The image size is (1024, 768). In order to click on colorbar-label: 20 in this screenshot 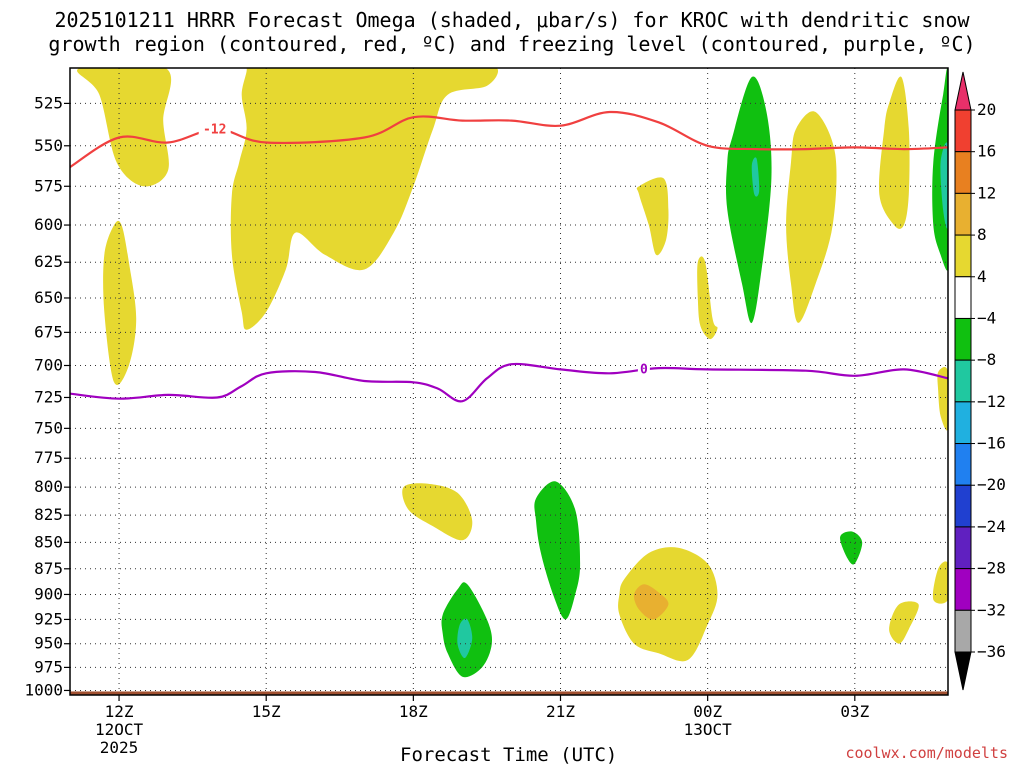, I will do `click(986, 109)`.